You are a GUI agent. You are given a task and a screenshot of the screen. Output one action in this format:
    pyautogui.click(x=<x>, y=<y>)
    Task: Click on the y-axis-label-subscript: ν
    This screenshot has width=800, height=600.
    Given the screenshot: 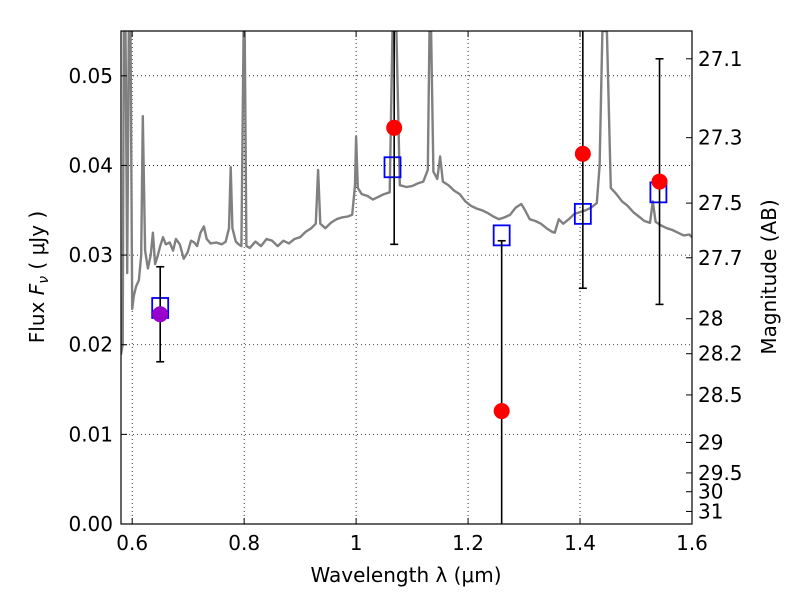 What is the action you would take?
    pyautogui.click(x=44, y=280)
    